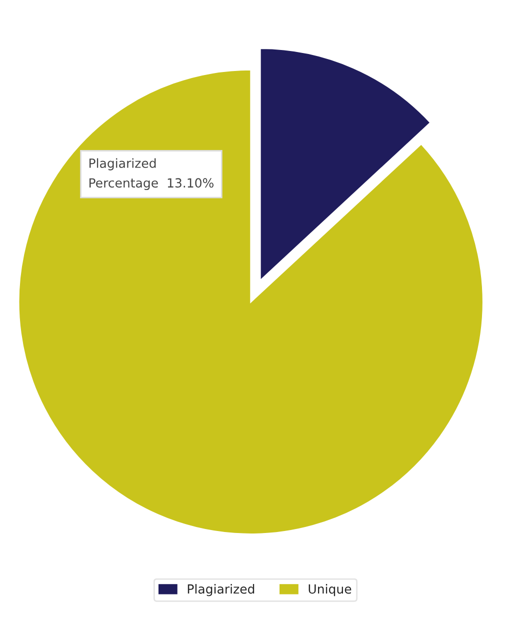  Describe the element at coordinates (151, 174) in the screenshot. I see `text: Plagiarized Percentage 13.10%` at that location.